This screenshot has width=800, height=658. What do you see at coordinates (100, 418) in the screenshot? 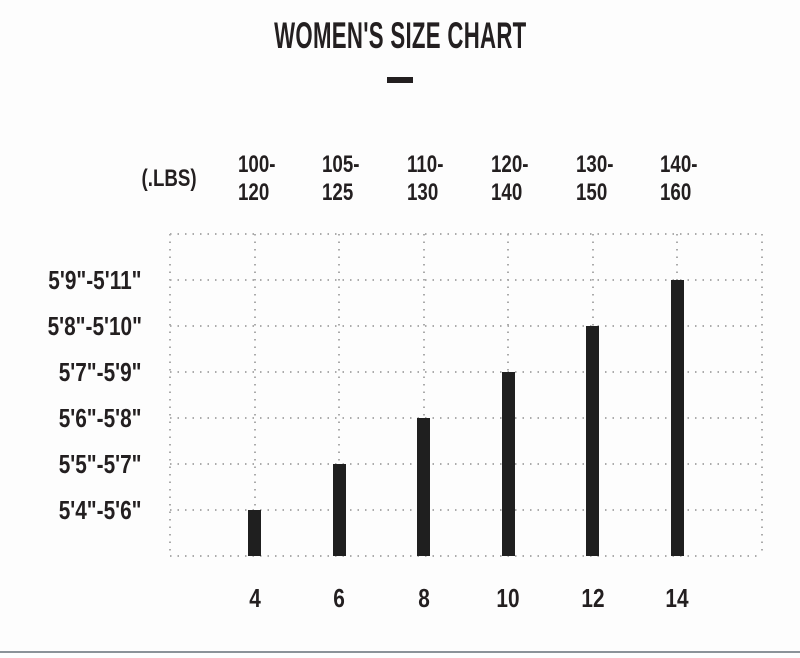
I see `height-range-label: 5'6"-5'8"` at bounding box center [100, 418].